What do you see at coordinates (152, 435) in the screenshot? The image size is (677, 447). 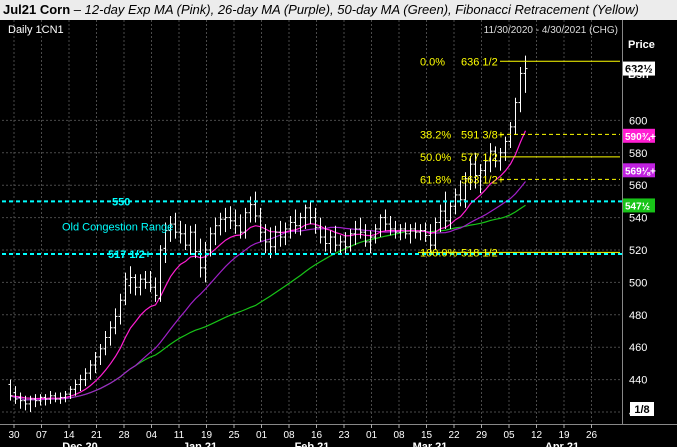 I see `x-tick-label: 04` at bounding box center [152, 435].